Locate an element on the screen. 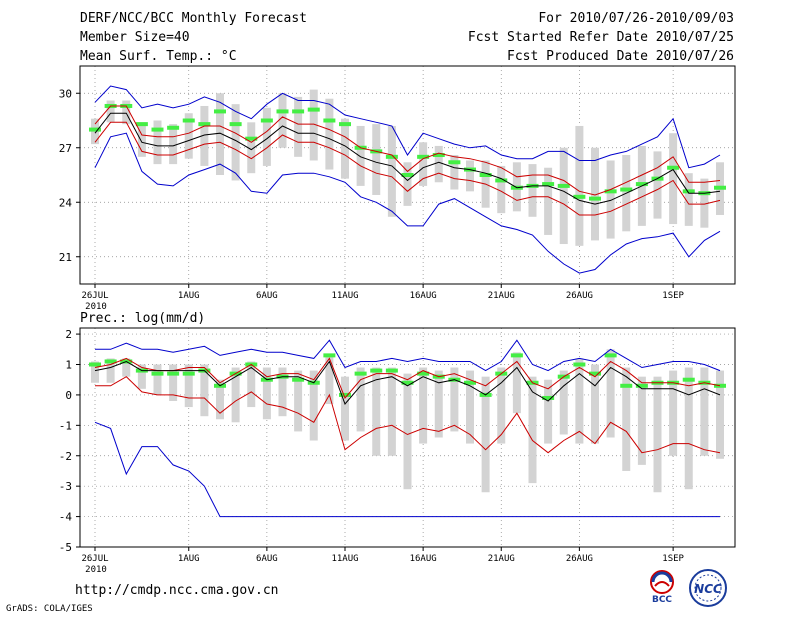  prec-ytick-label: -1 is located at coordinates (65, 425).